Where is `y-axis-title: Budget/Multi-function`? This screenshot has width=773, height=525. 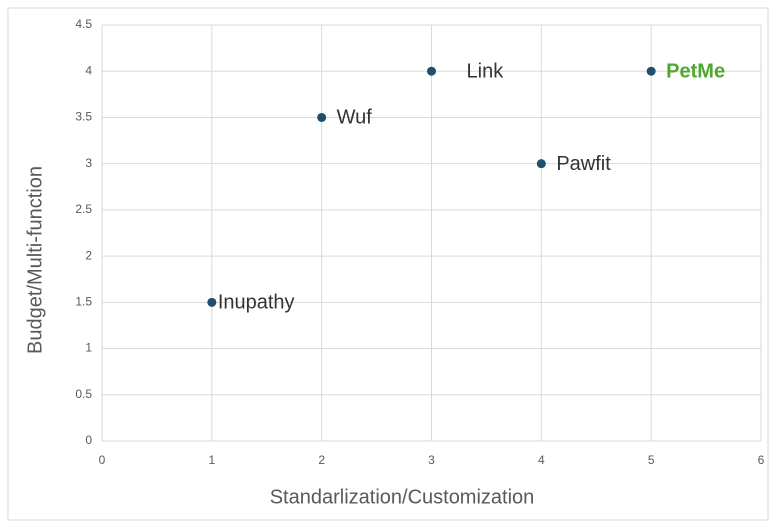
y-axis-title: Budget/Multi-function is located at coordinates (35, 260).